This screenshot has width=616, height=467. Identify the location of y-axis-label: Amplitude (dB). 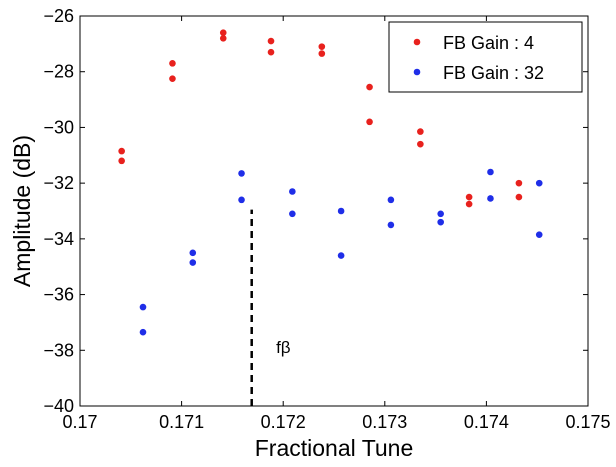
(22, 211).